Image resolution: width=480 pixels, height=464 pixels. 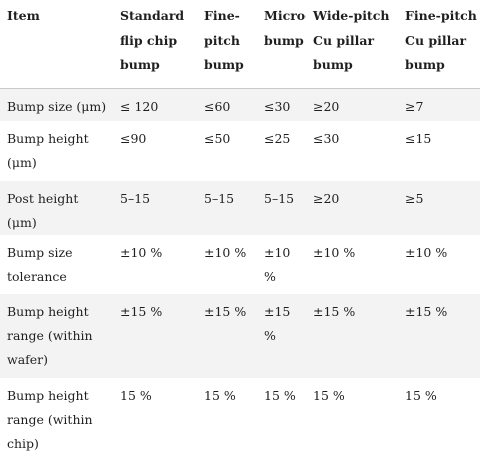 What do you see at coordinates (23, 15) in the screenshot?
I see `column-header-item: Item` at bounding box center [23, 15].